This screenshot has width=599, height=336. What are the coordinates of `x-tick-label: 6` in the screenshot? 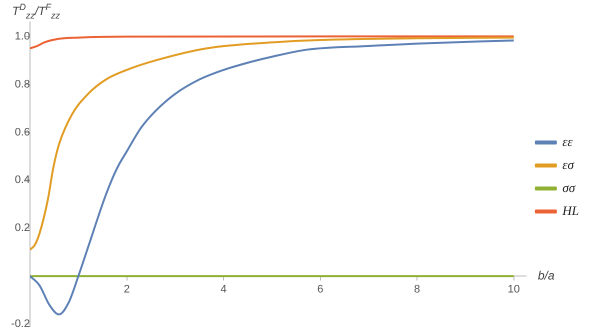 It's located at (320, 290).